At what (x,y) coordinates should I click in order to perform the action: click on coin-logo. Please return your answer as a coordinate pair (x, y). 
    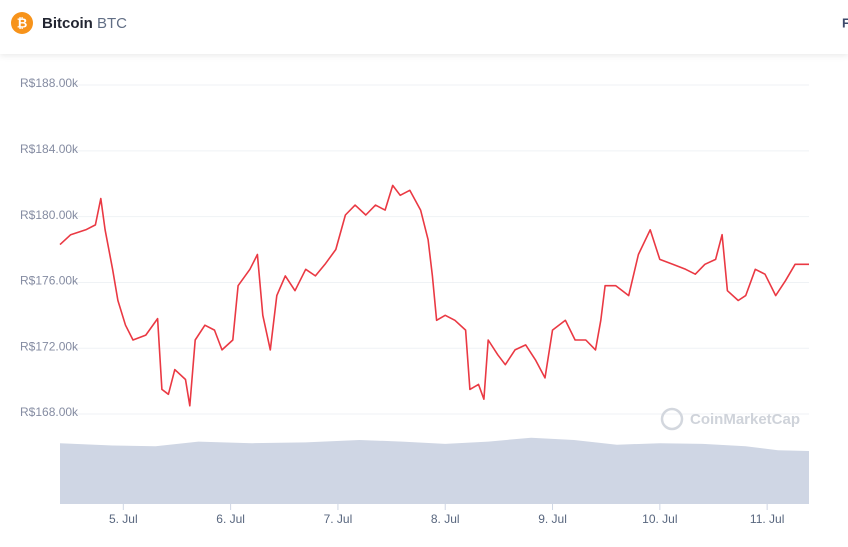
    Looking at the image, I should click on (22, 23).